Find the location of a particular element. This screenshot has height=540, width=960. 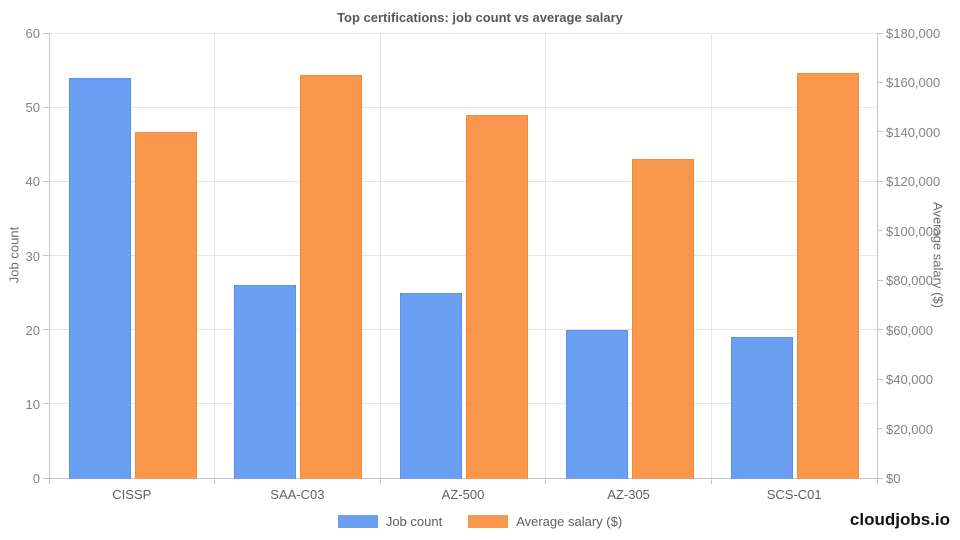

bar-average-salary--cissp is located at coordinates (165, 305).